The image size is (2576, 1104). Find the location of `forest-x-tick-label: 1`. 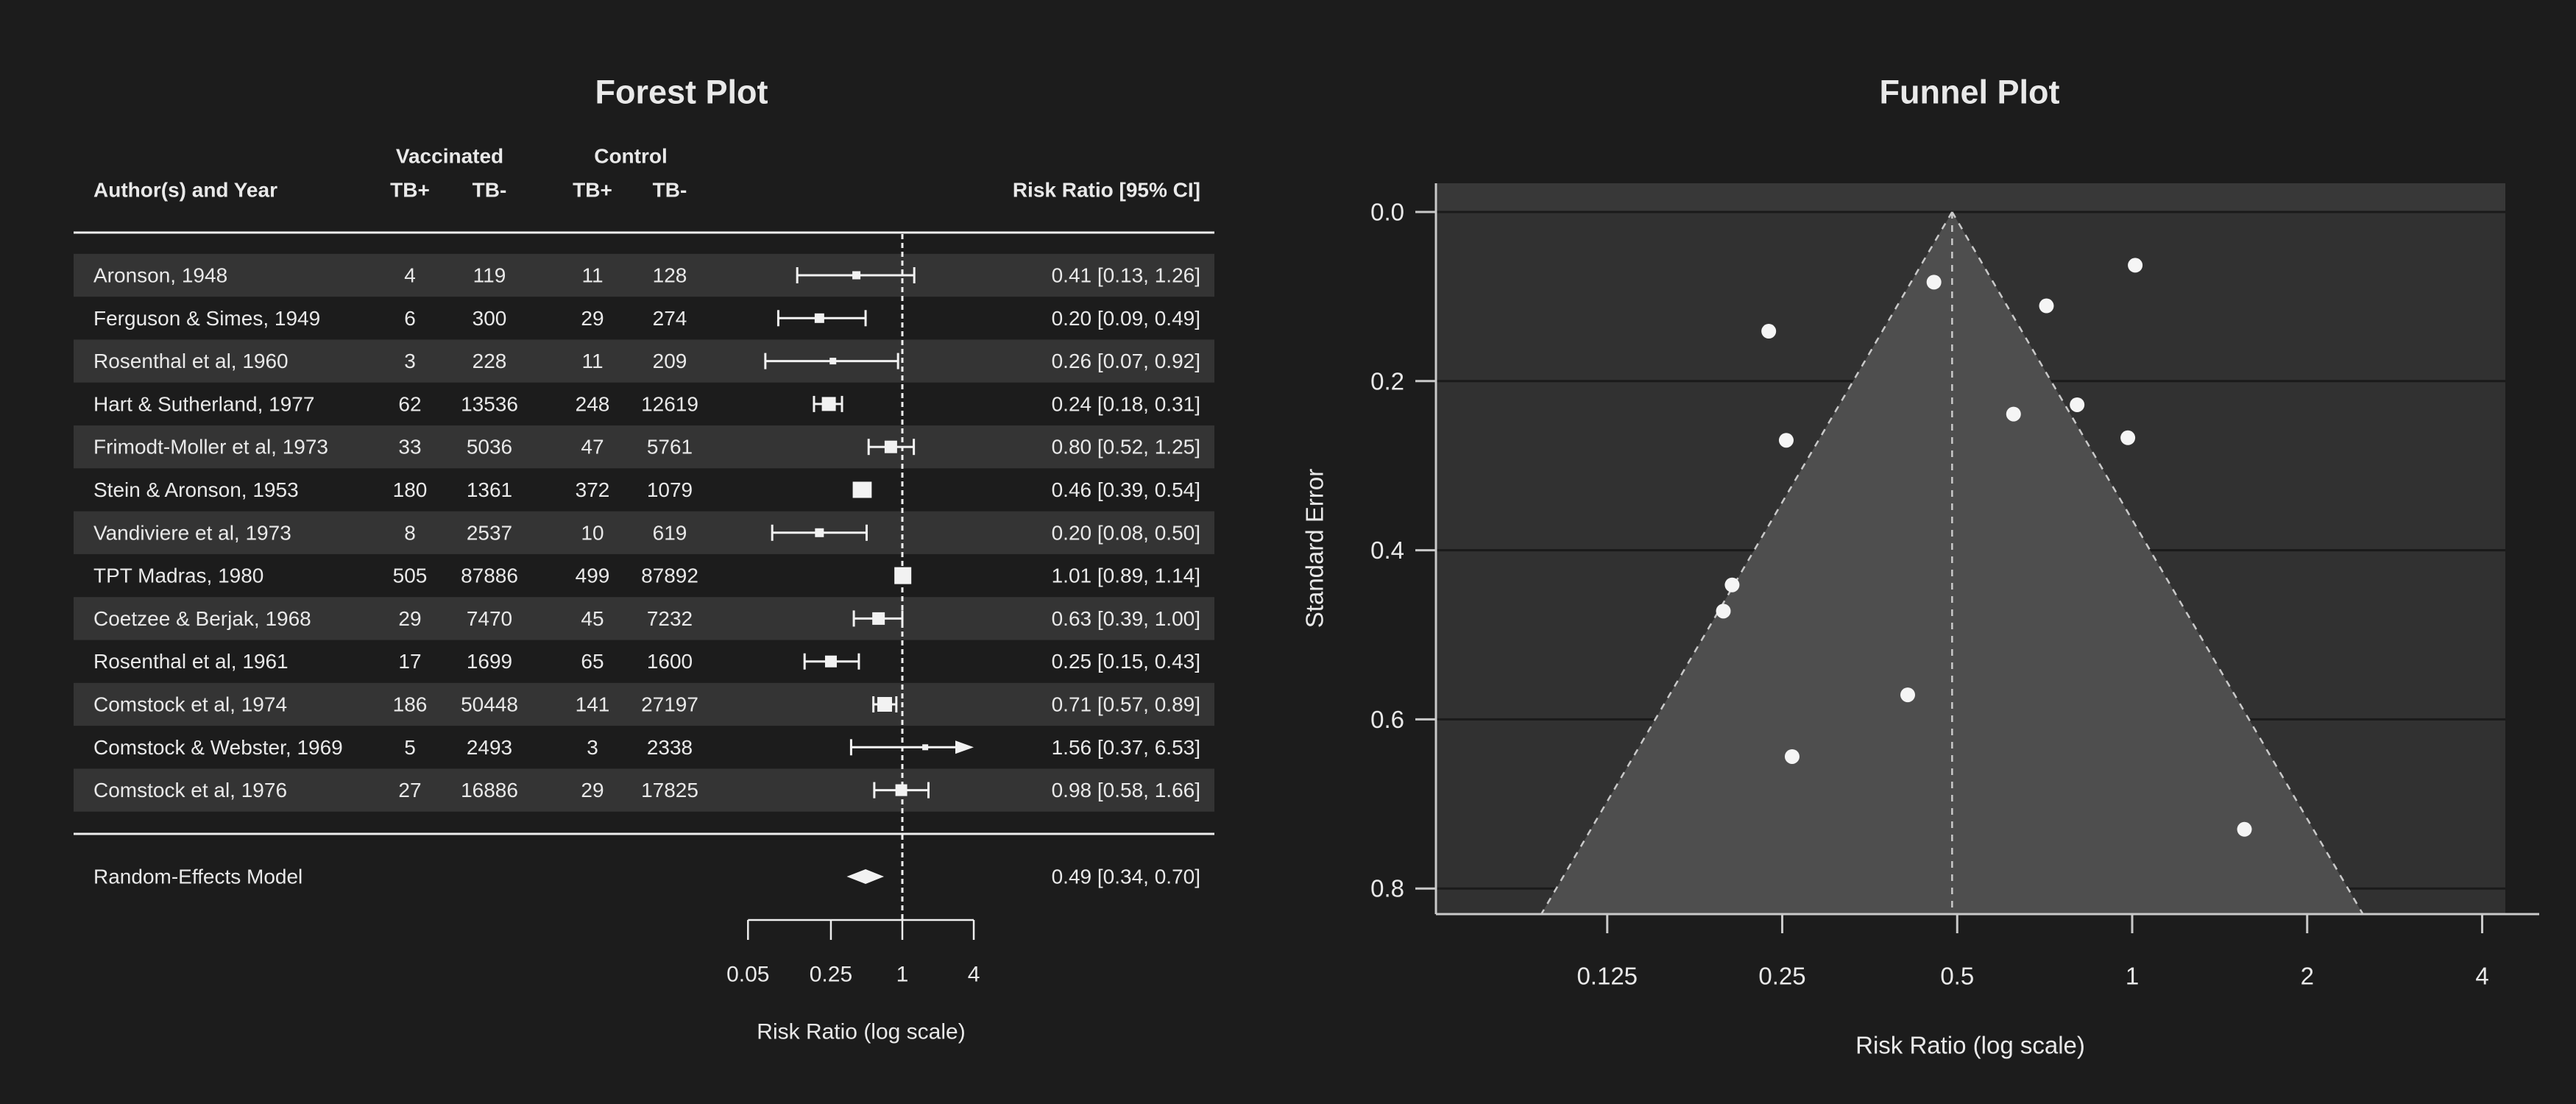

forest-x-tick-label: 1 is located at coordinates (902, 975).